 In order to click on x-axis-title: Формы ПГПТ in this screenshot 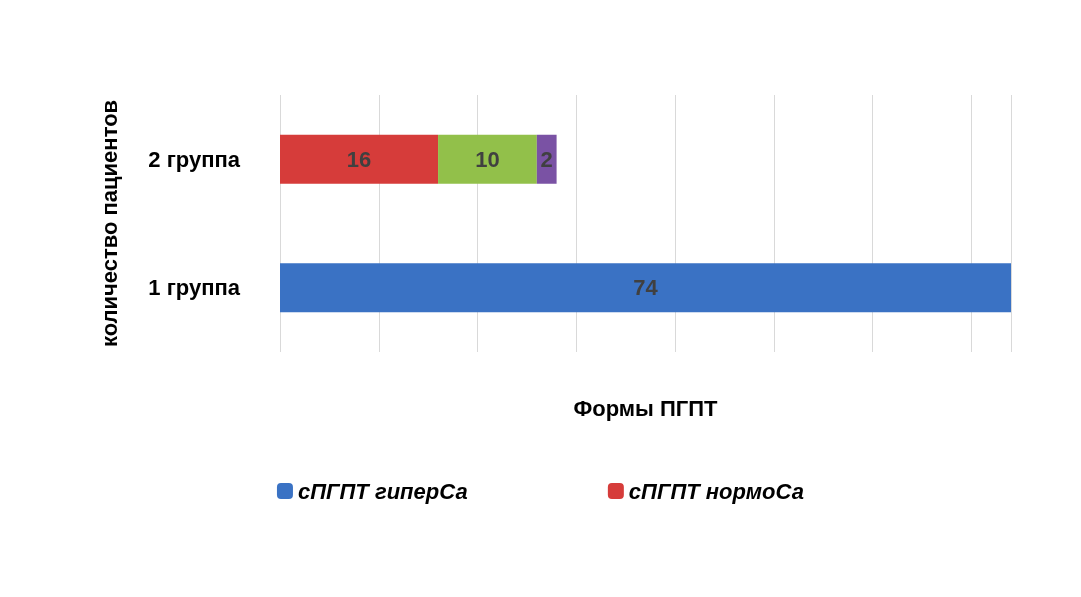, I will do `click(646, 408)`.